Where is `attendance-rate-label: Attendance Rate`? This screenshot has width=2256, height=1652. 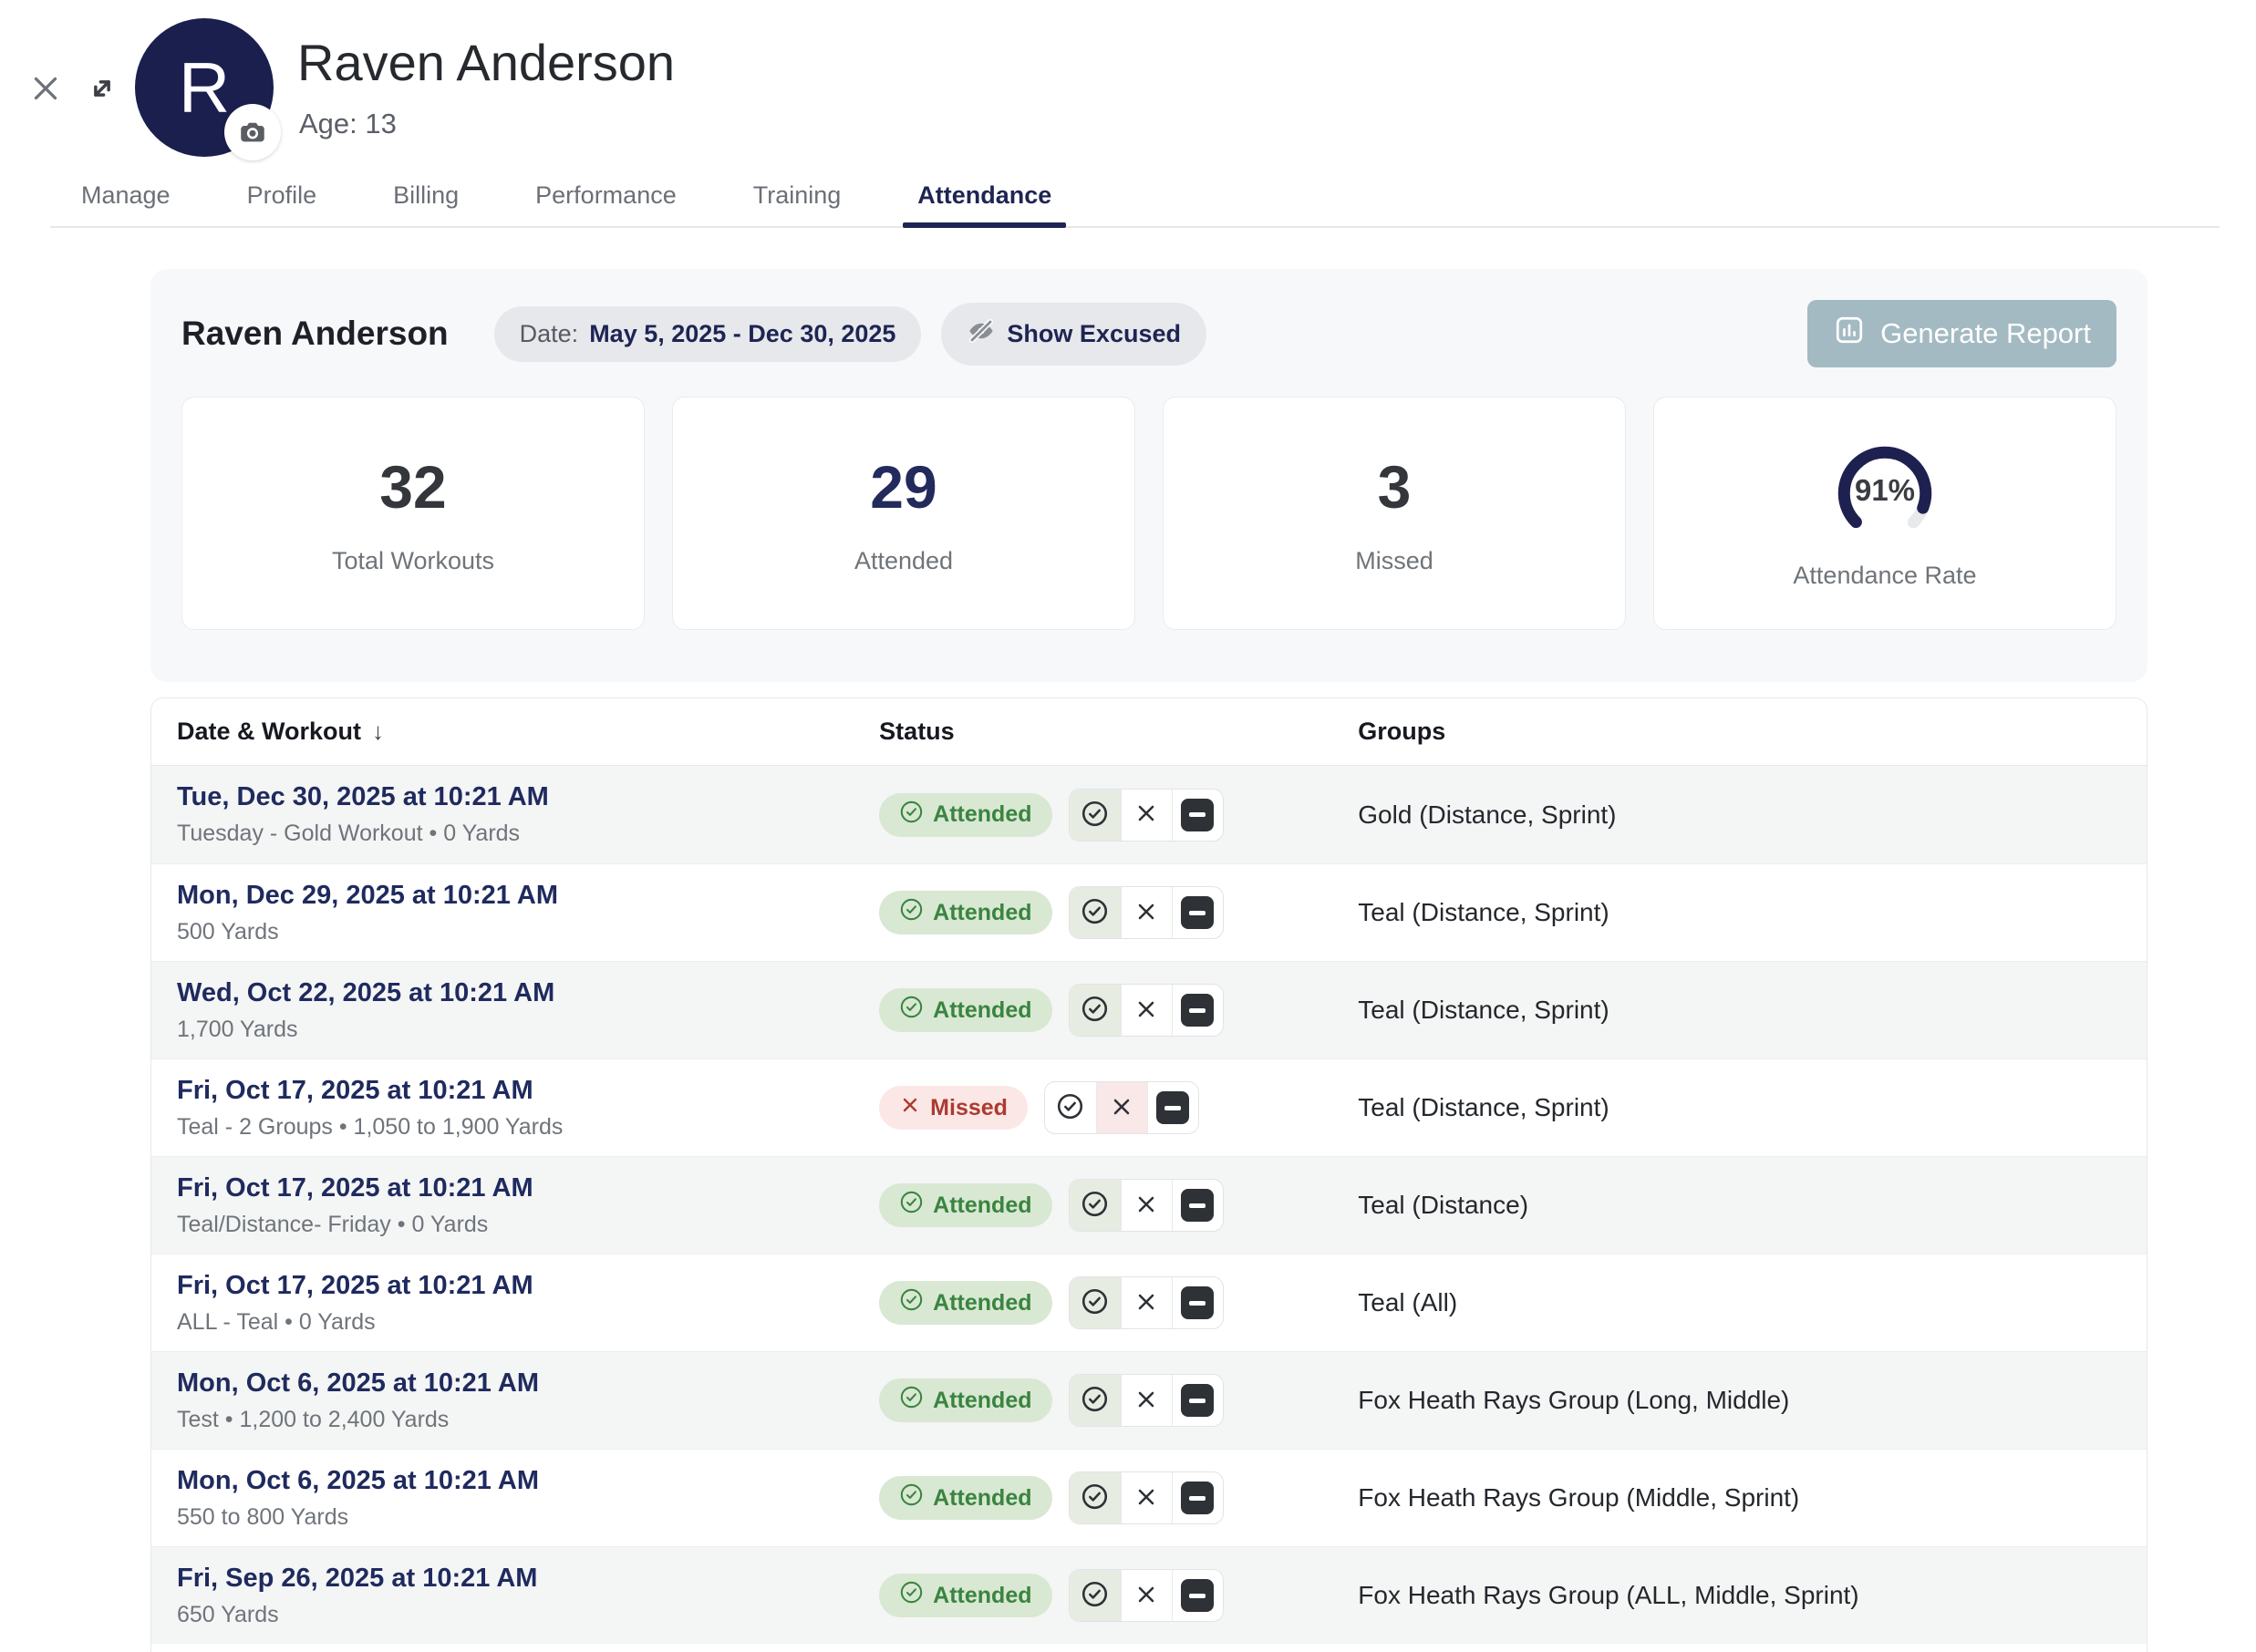
attendance-rate-label: Attendance Rate is located at coordinates (1885, 575).